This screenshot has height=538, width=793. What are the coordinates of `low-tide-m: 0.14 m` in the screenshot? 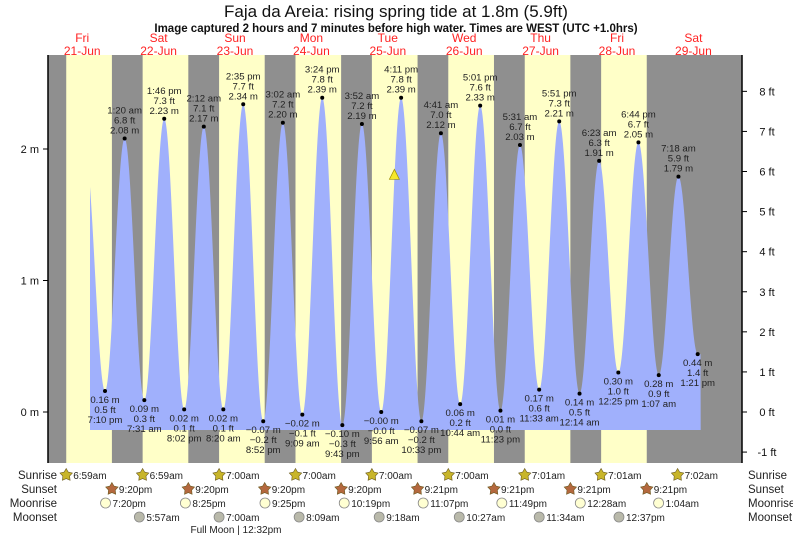 It's located at (579, 403).